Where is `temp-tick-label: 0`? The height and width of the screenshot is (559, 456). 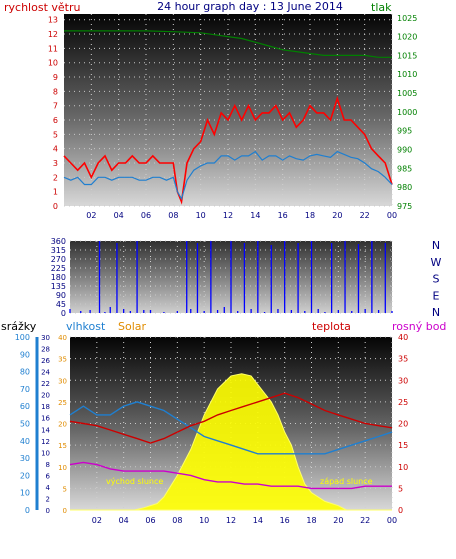
temp-tick-label: 0 is located at coordinates (400, 510).